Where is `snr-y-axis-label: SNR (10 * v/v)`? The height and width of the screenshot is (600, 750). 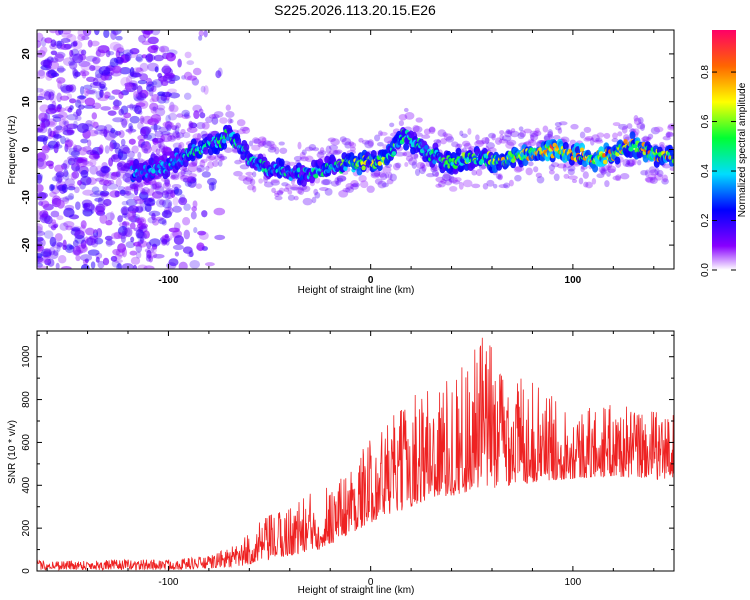
snr-y-axis-label: SNR (10 * v/v) is located at coordinates (12, 452).